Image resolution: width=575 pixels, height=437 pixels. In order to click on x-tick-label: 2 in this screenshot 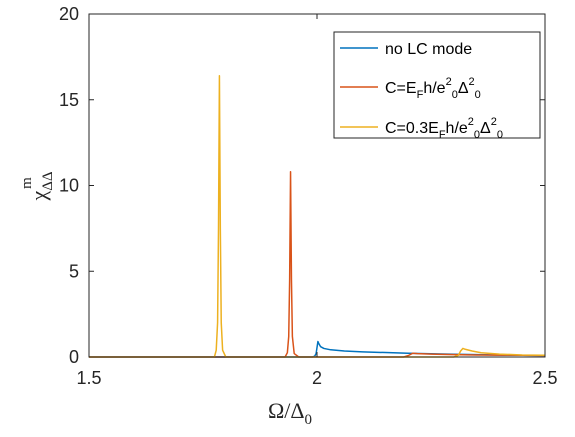, I will do `click(317, 378)`.